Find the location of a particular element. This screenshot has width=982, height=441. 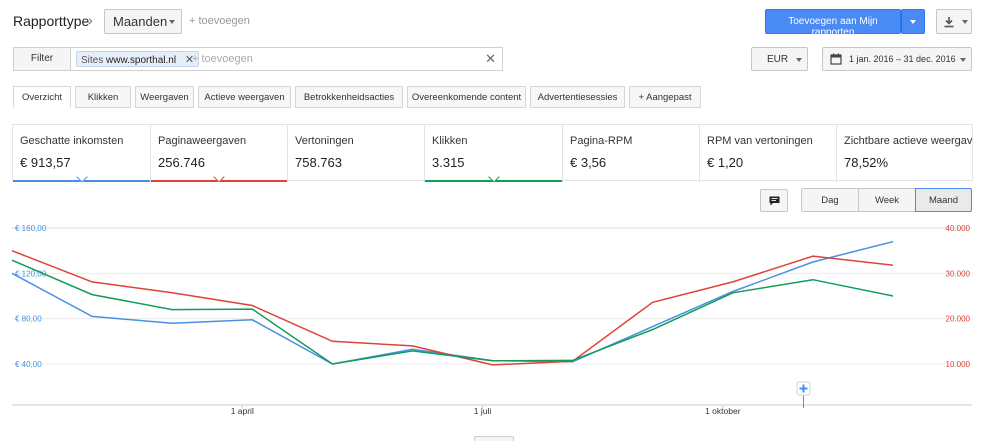

left-axis-tick: € 120,00 is located at coordinates (31, 273).